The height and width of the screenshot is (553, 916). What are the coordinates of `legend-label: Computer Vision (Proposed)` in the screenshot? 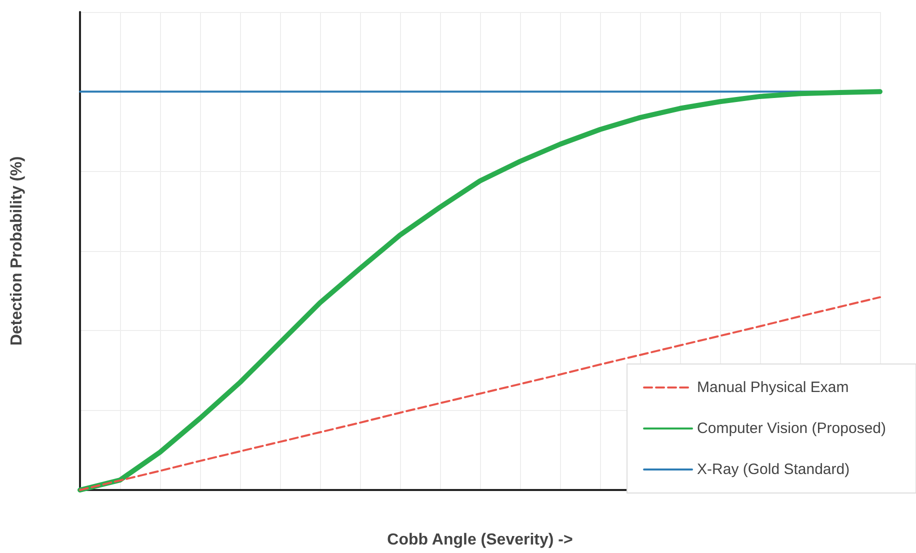 It's located at (791, 428).